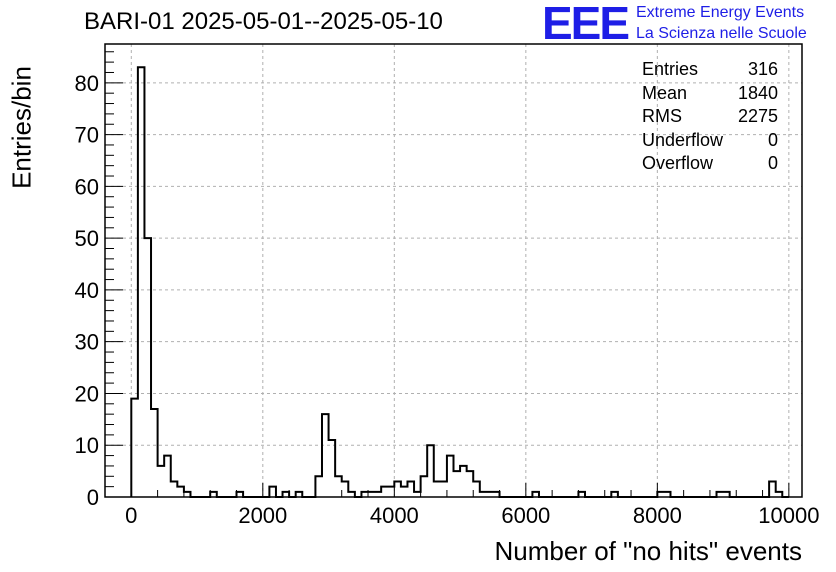  What do you see at coordinates (762, 69) in the screenshot?
I see `stats-value: 316` at bounding box center [762, 69].